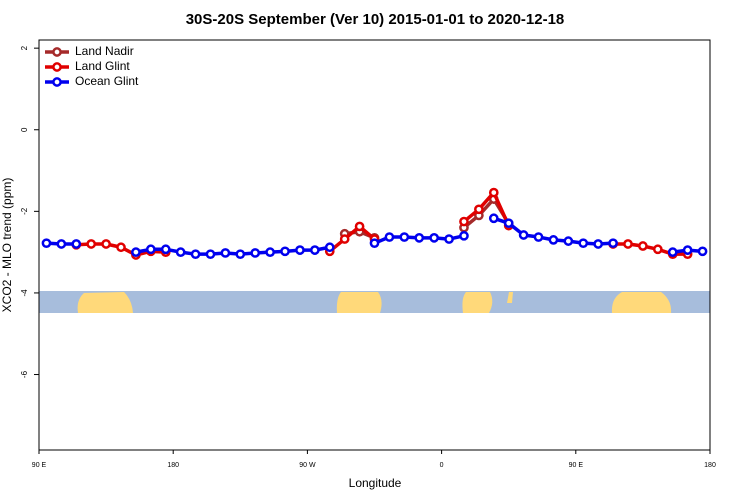  Describe the element at coordinates (107, 81) in the screenshot. I see `legend-label: Ocean Glint` at that location.